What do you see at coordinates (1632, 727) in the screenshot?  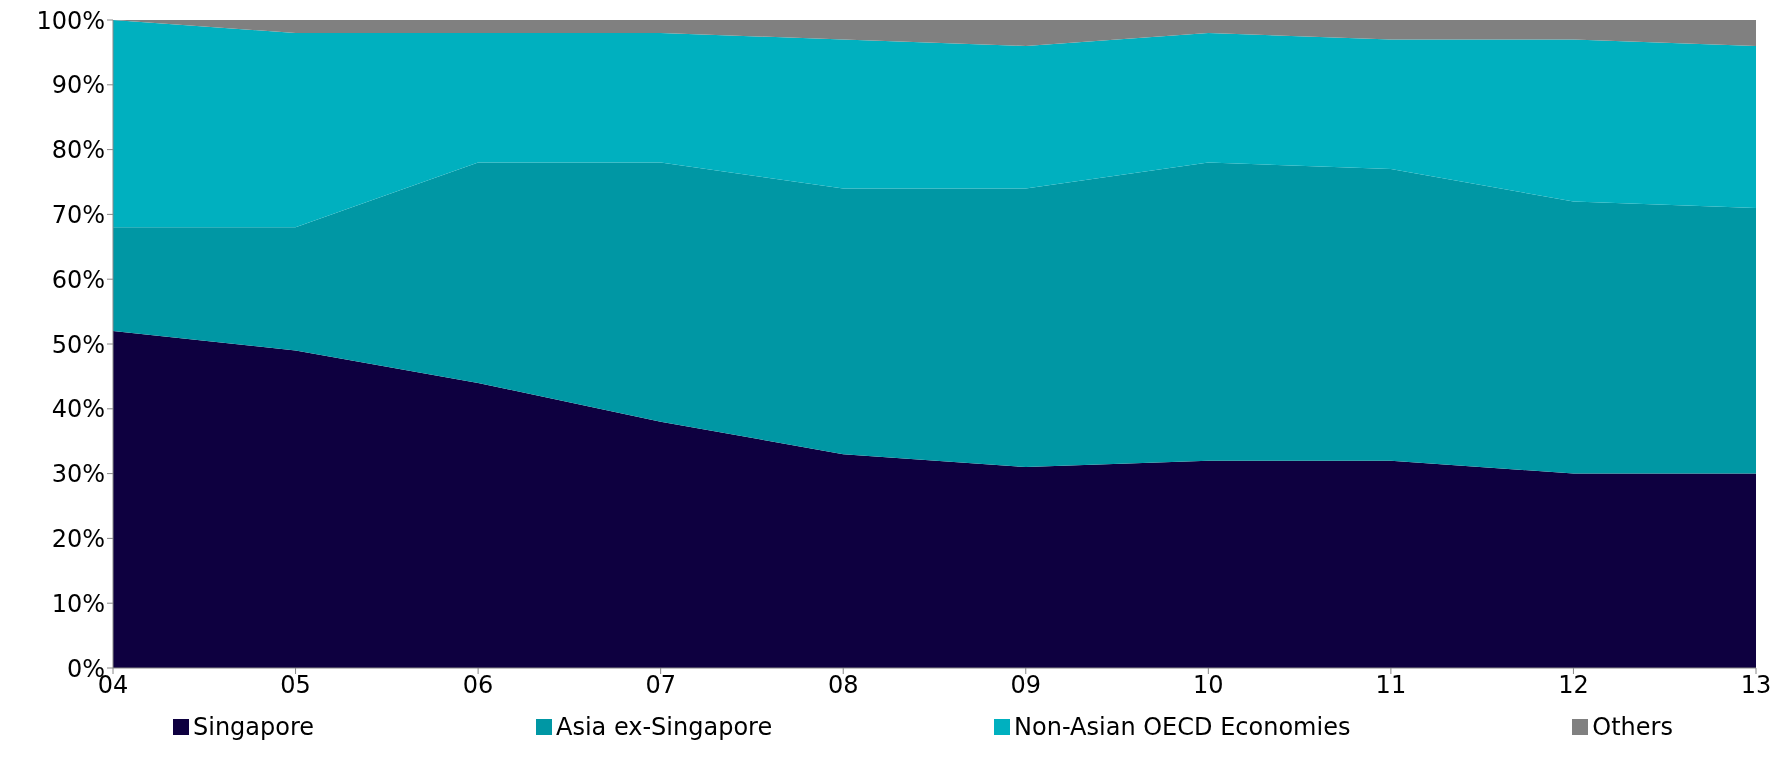 I see `legend-label: Others` at bounding box center [1632, 727].